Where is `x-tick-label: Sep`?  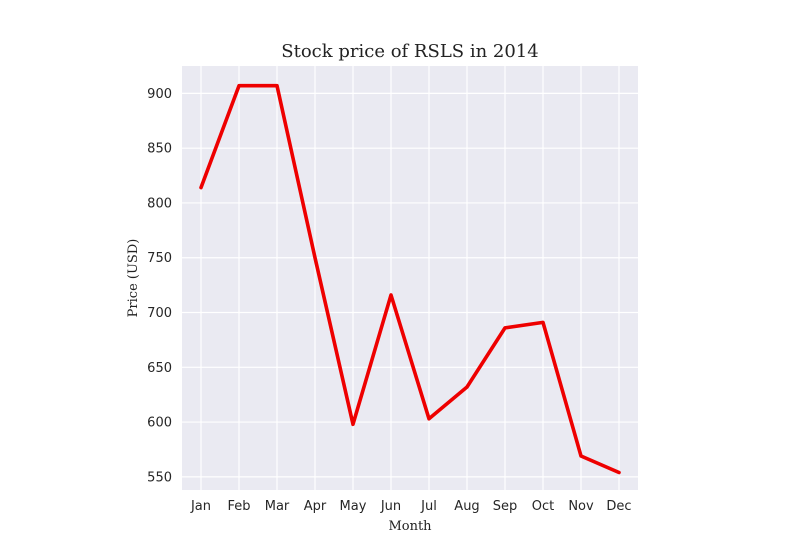
x-tick-label: Sep is located at coordinates (505, 506).